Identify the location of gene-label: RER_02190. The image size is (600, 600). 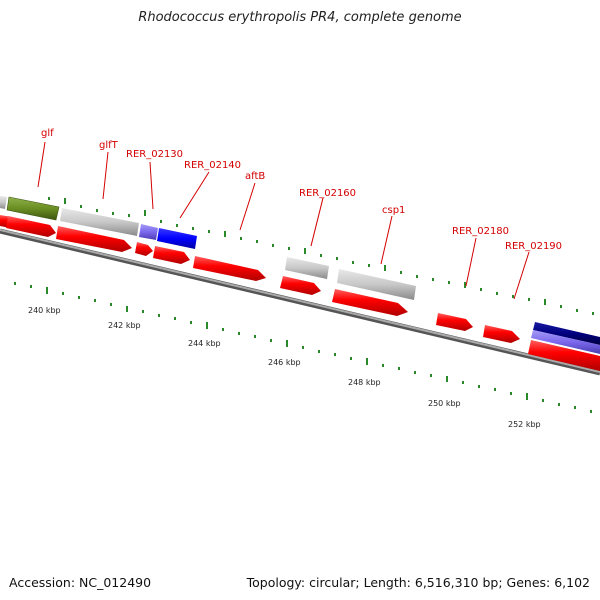
(533, 246).